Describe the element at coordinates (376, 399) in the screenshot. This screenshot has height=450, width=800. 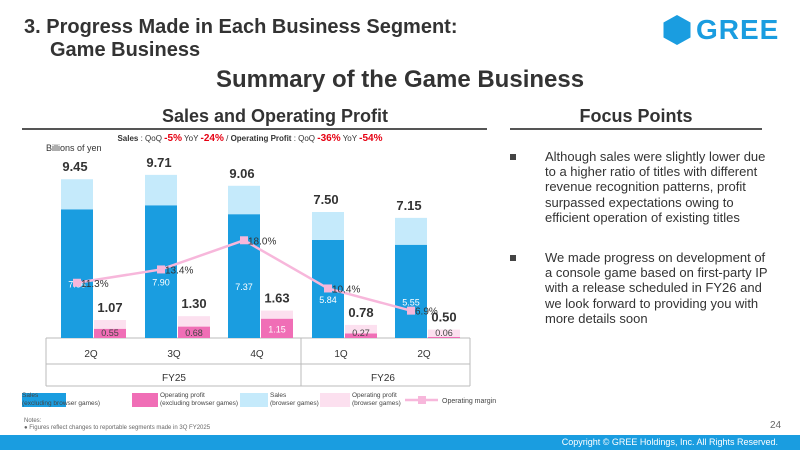
I see `legend-label: Operating profit (browser games)` at that location.